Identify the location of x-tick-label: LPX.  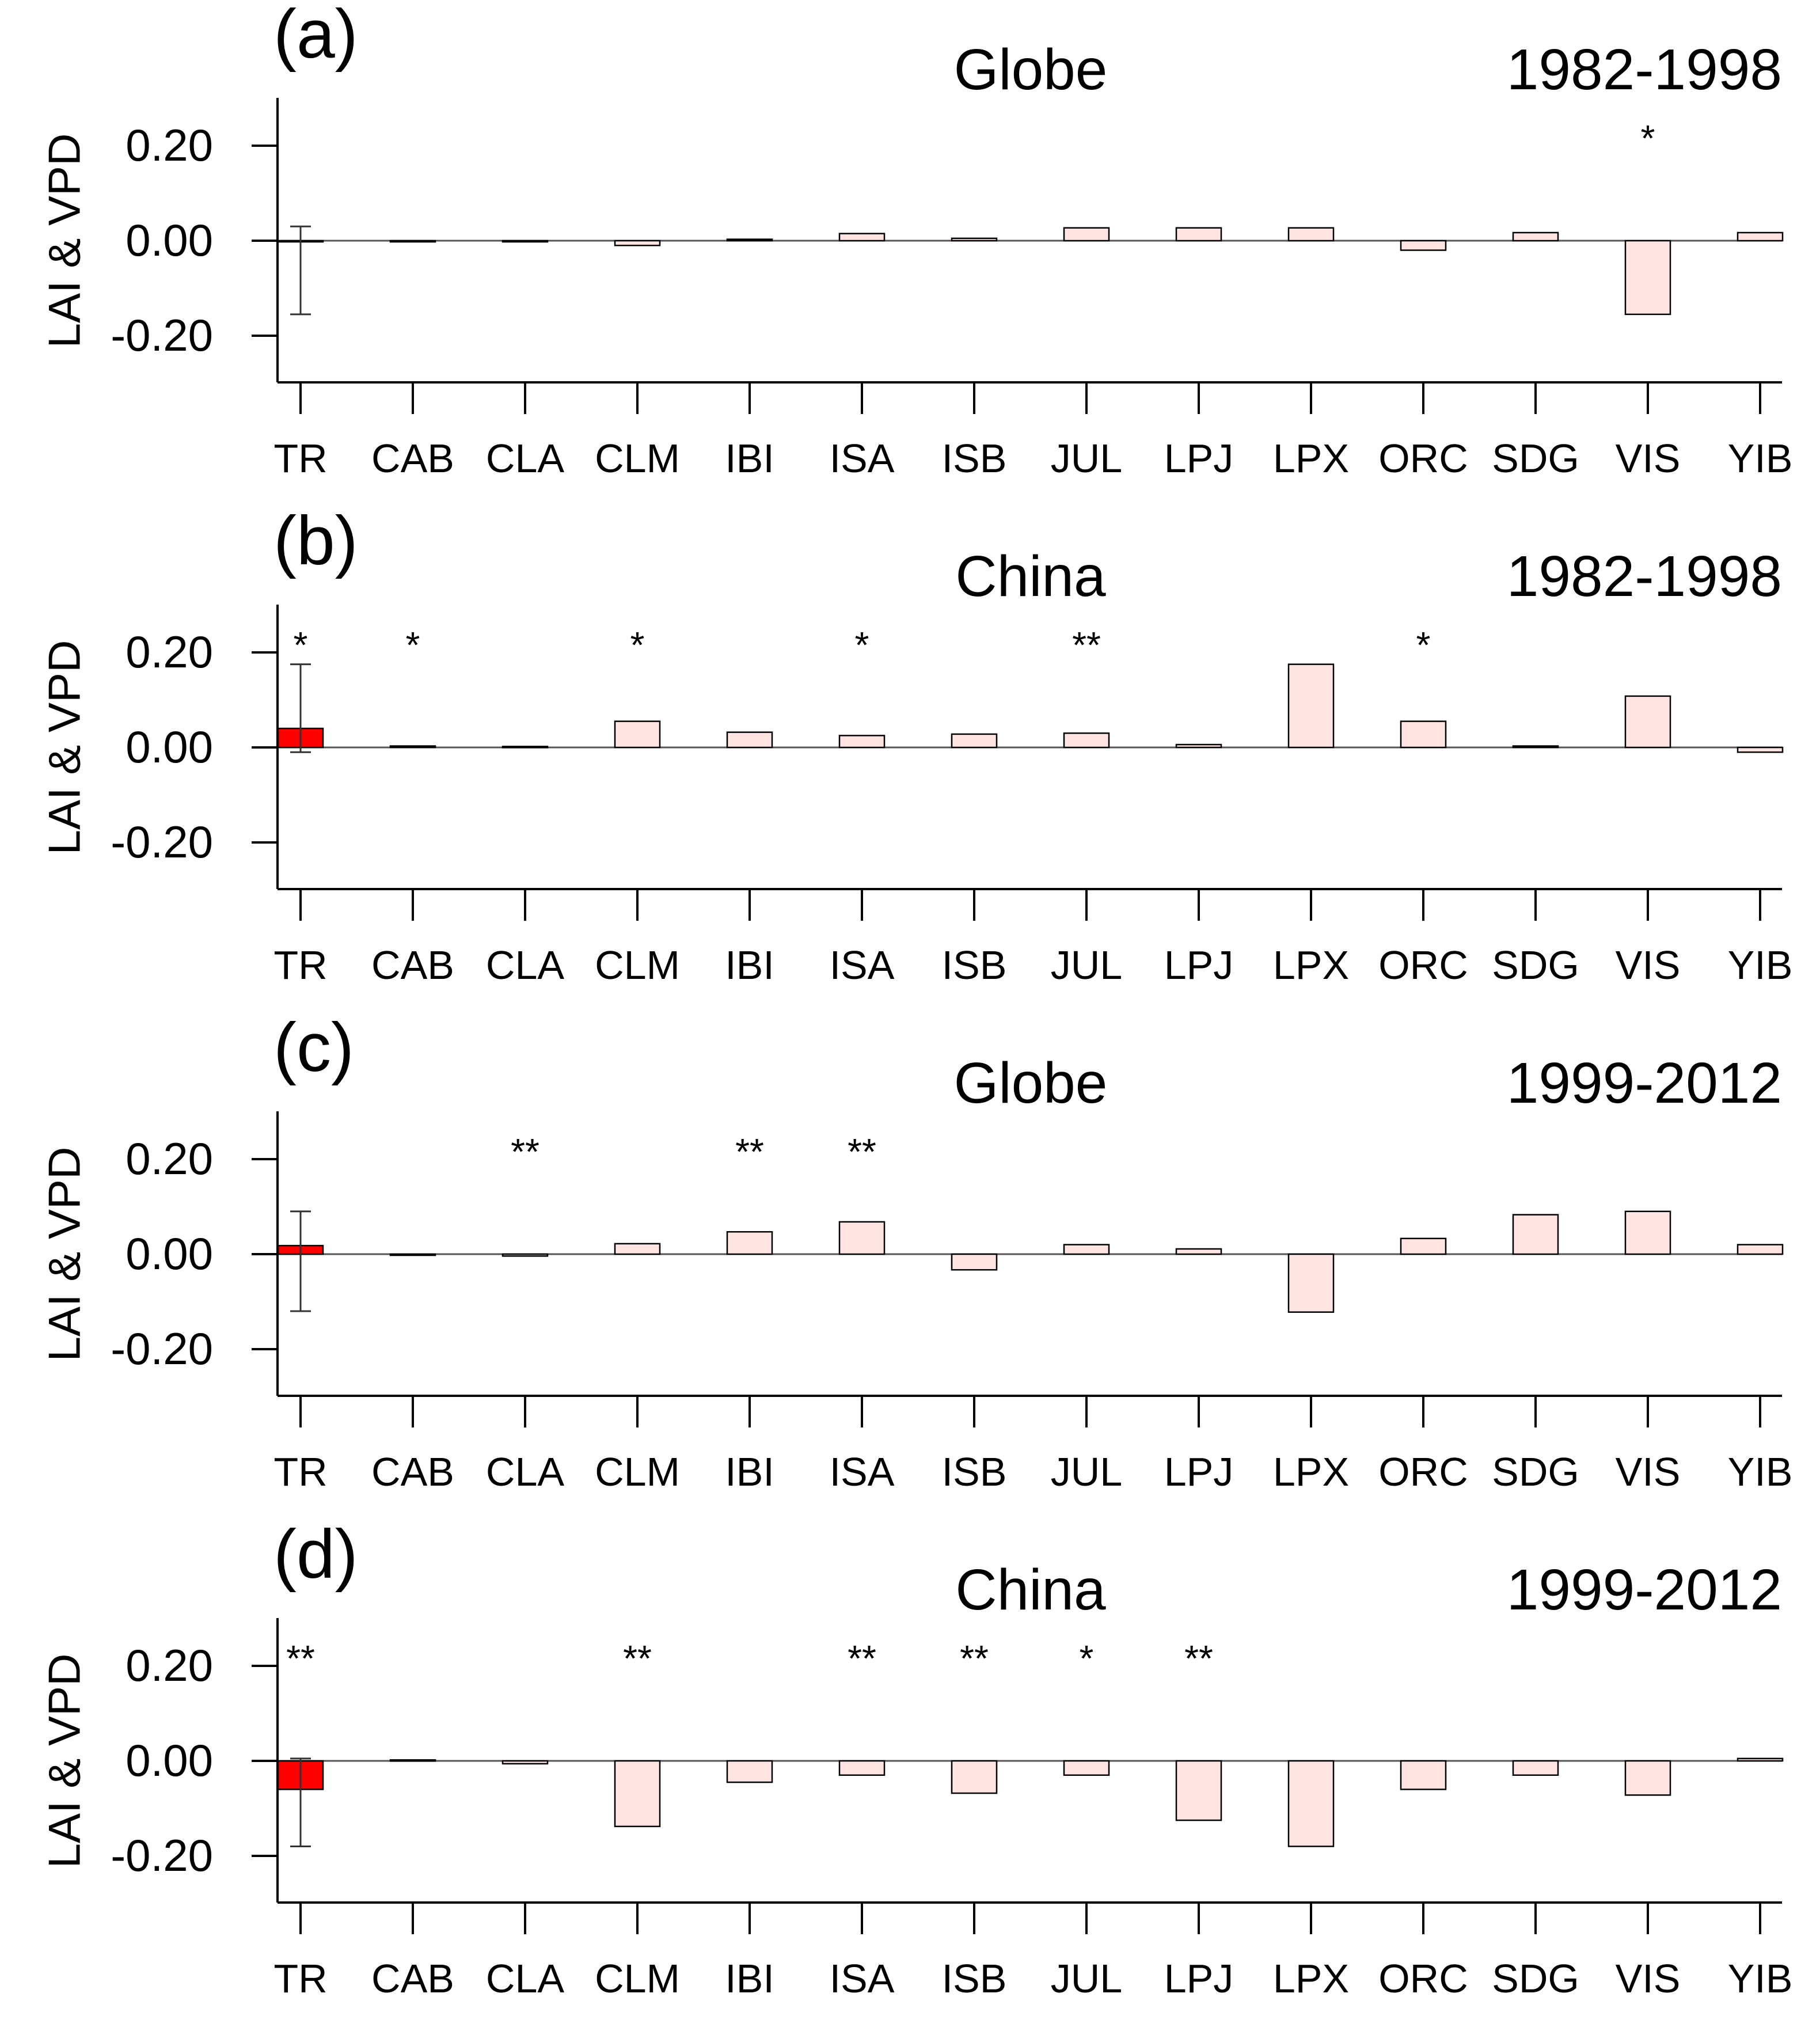
(1311, 1978).